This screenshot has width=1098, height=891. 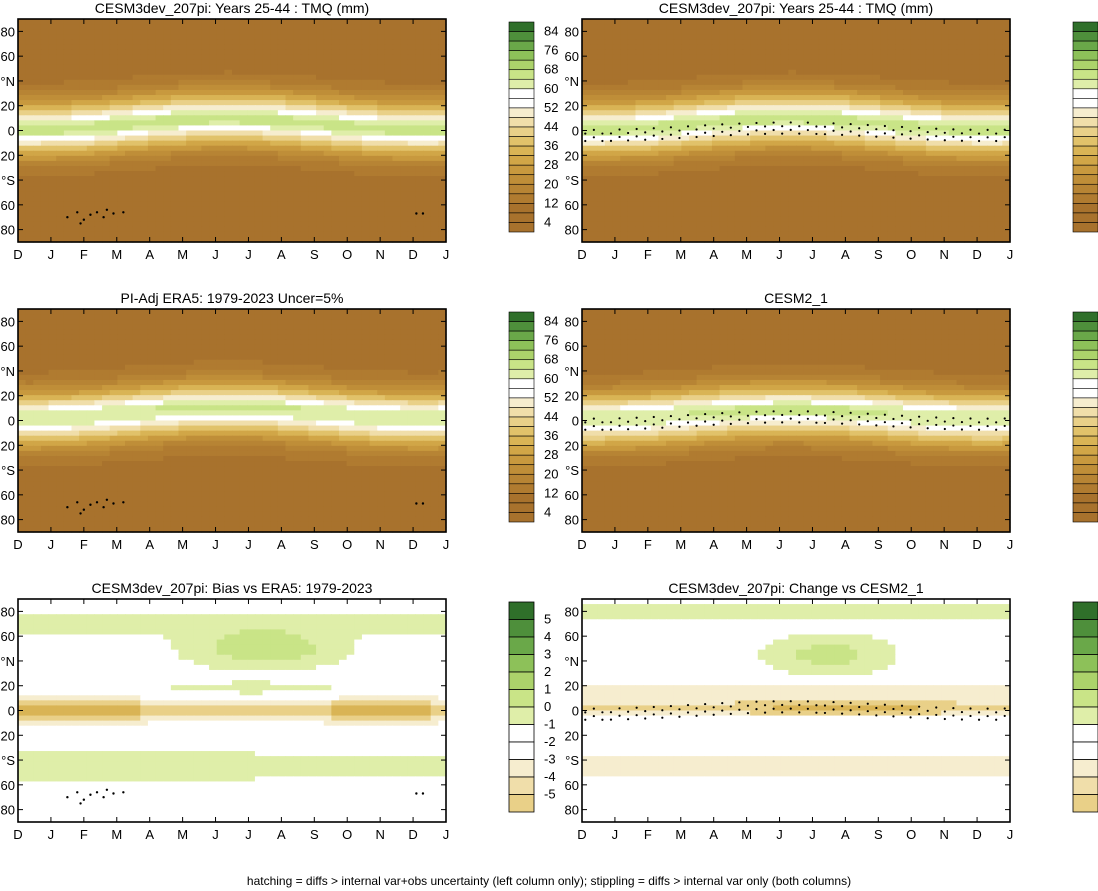 What do you see at coordinates (281, 254) in the screenshot?
I see `x-tick-label: A` at bounding box center [281, 254].